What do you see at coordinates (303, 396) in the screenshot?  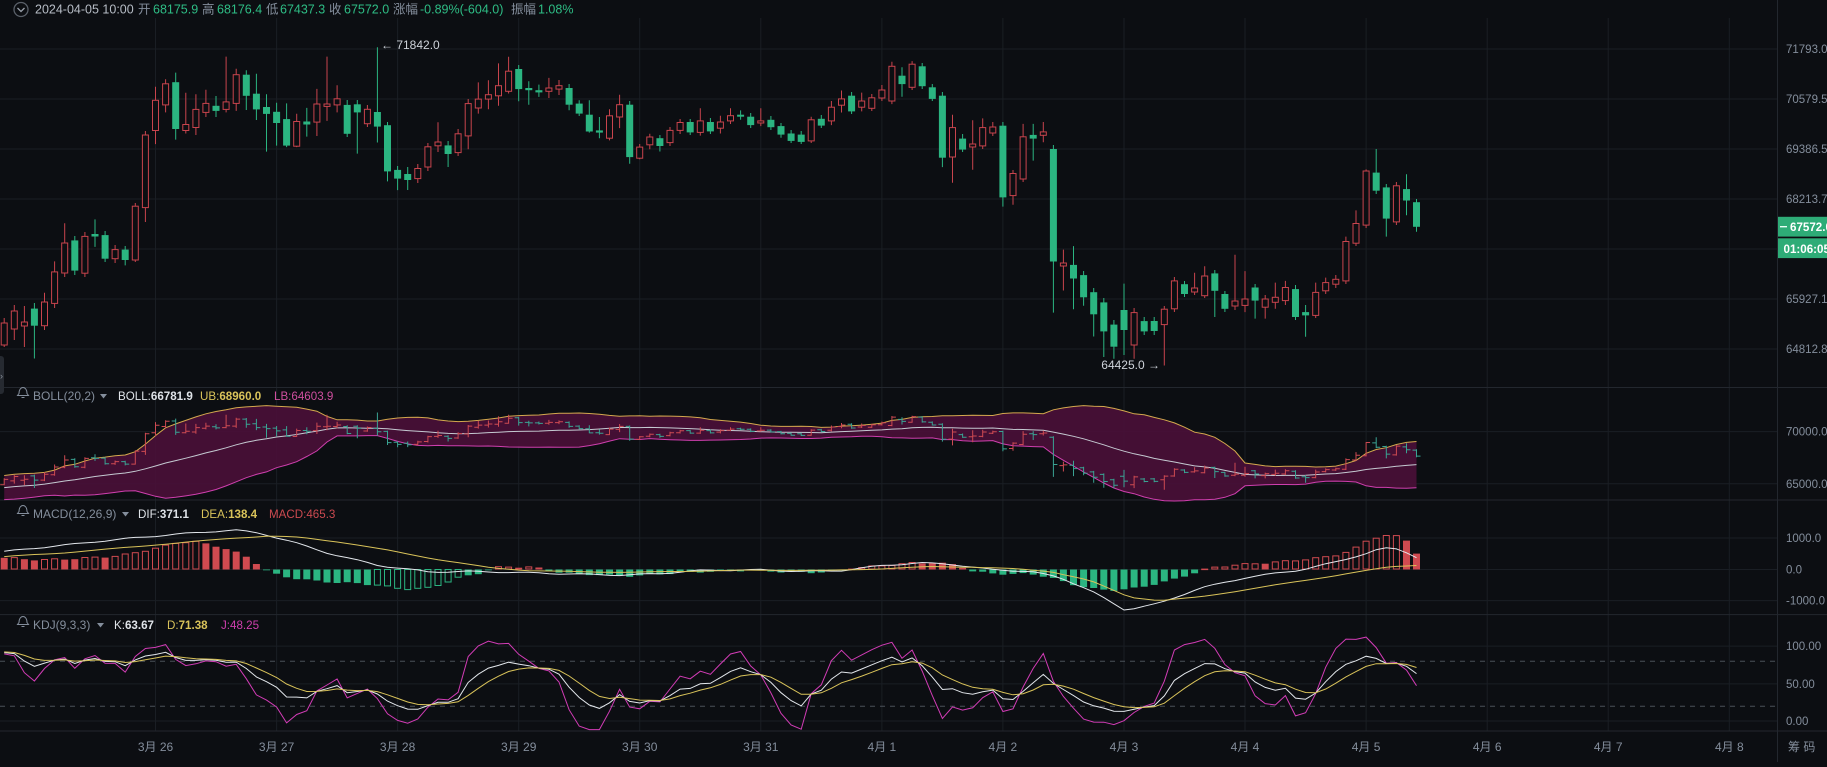 I see `svg-text: LB:64603.9` at bounding box center [303, 396].